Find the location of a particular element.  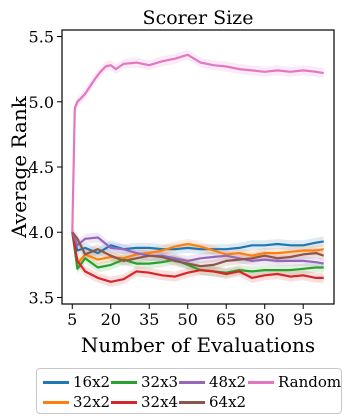

series-line-48x2 is located at coordinates (197, 248).